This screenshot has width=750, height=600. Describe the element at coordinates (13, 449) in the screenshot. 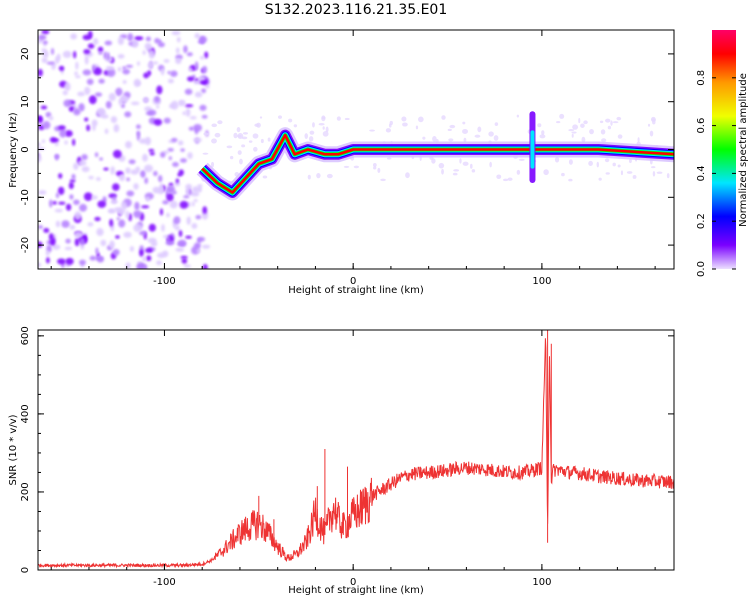

I see `snr-y-axis-label: SNR (10 * v/v)` at that location.